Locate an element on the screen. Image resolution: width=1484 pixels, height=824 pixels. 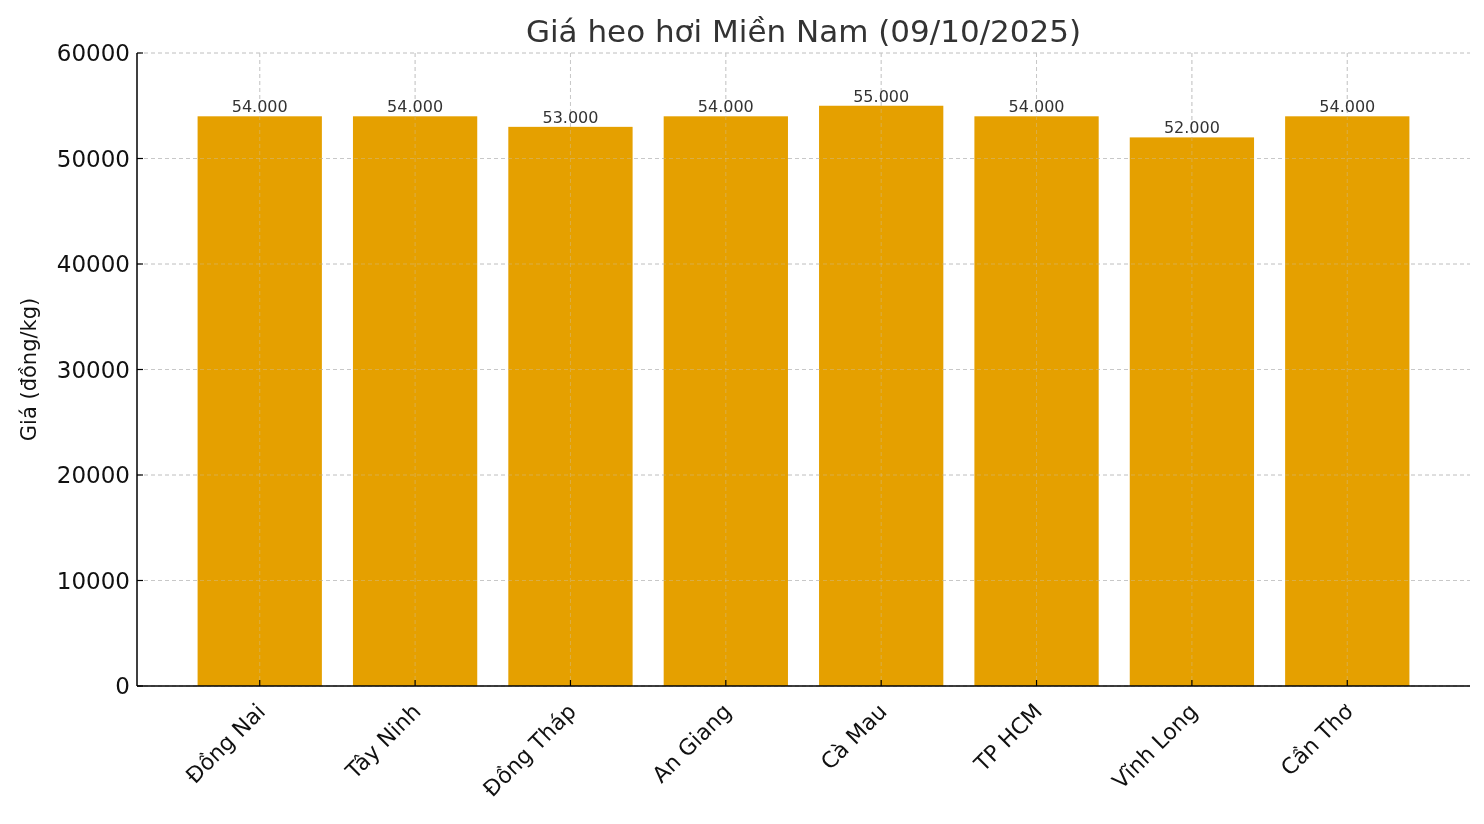
data-label: 53.000 is located at coordinates (570, 117).